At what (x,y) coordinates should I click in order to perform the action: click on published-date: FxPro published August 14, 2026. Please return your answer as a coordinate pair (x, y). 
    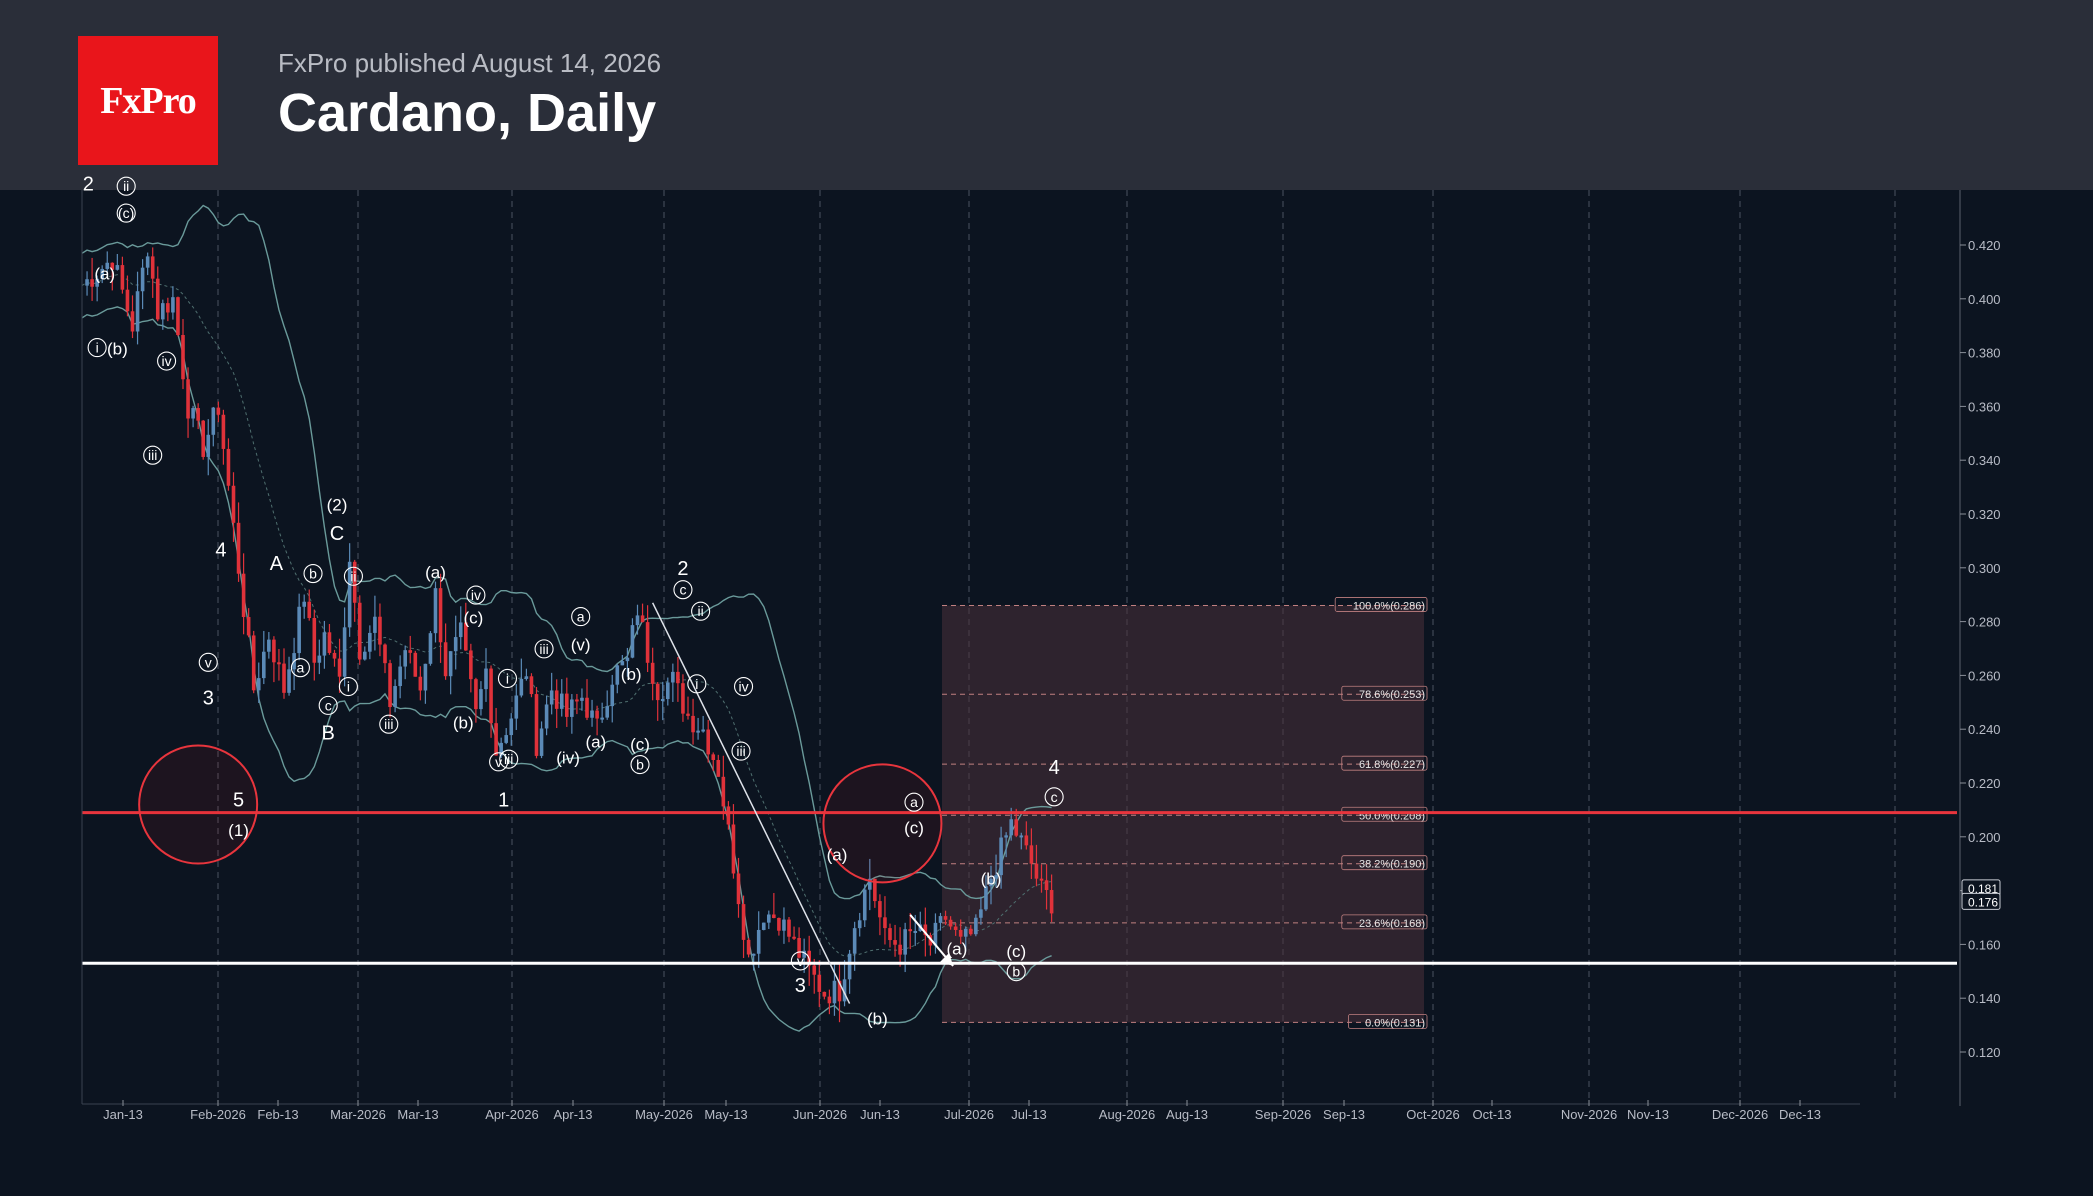
    Looking at the image, I should click on (470, 63).